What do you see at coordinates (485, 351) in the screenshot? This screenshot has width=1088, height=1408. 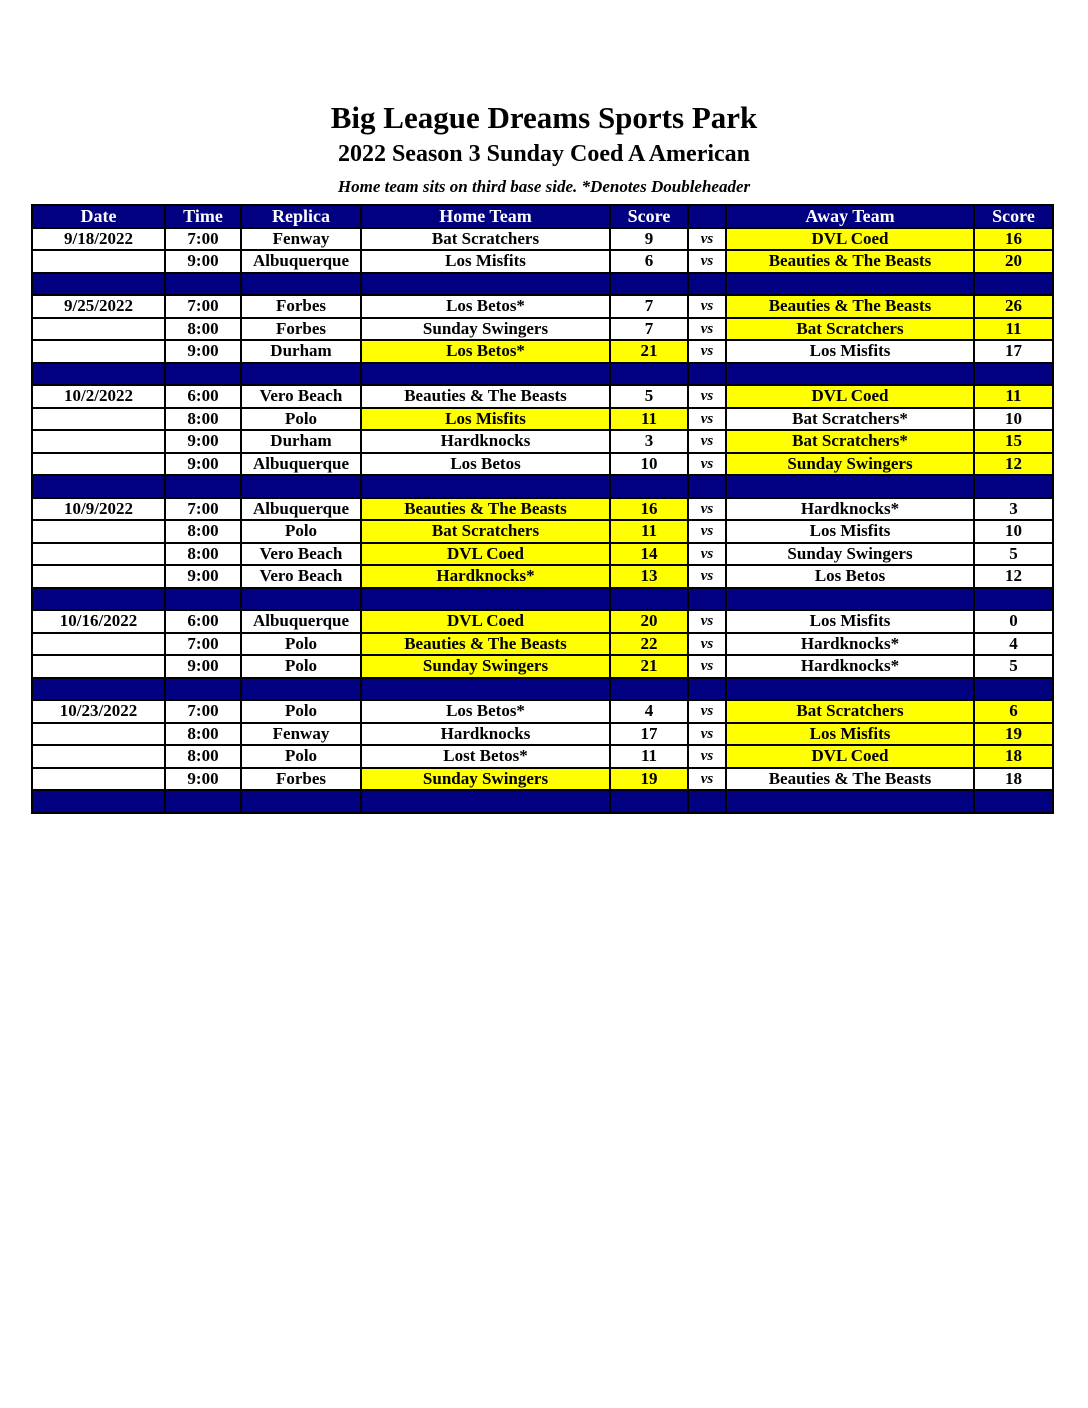 I see `home-team-cell: Los Betos*` at bounding box center [485, 351].